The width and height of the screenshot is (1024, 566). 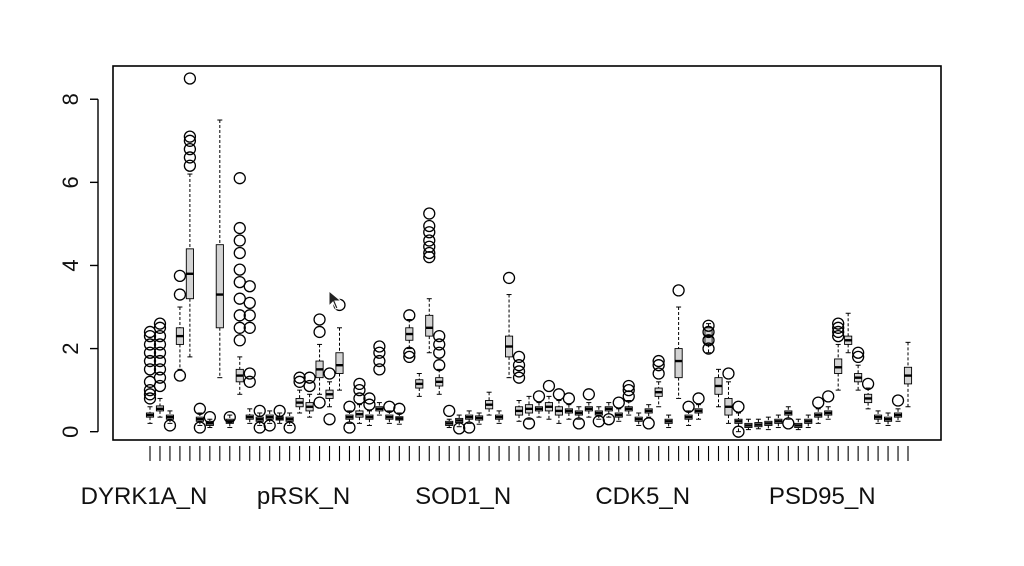 I want to click on x-category-label: CDK5_N, so click(x=642, y=496).